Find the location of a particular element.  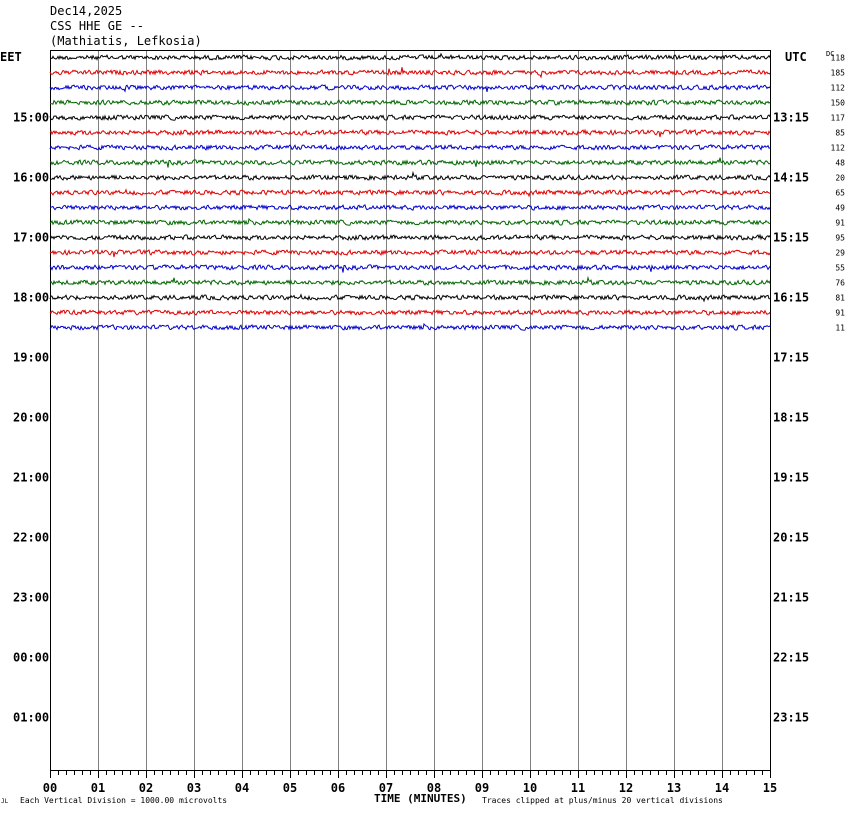

dc-offset-value: 118 is located at coordinates (838, 58).